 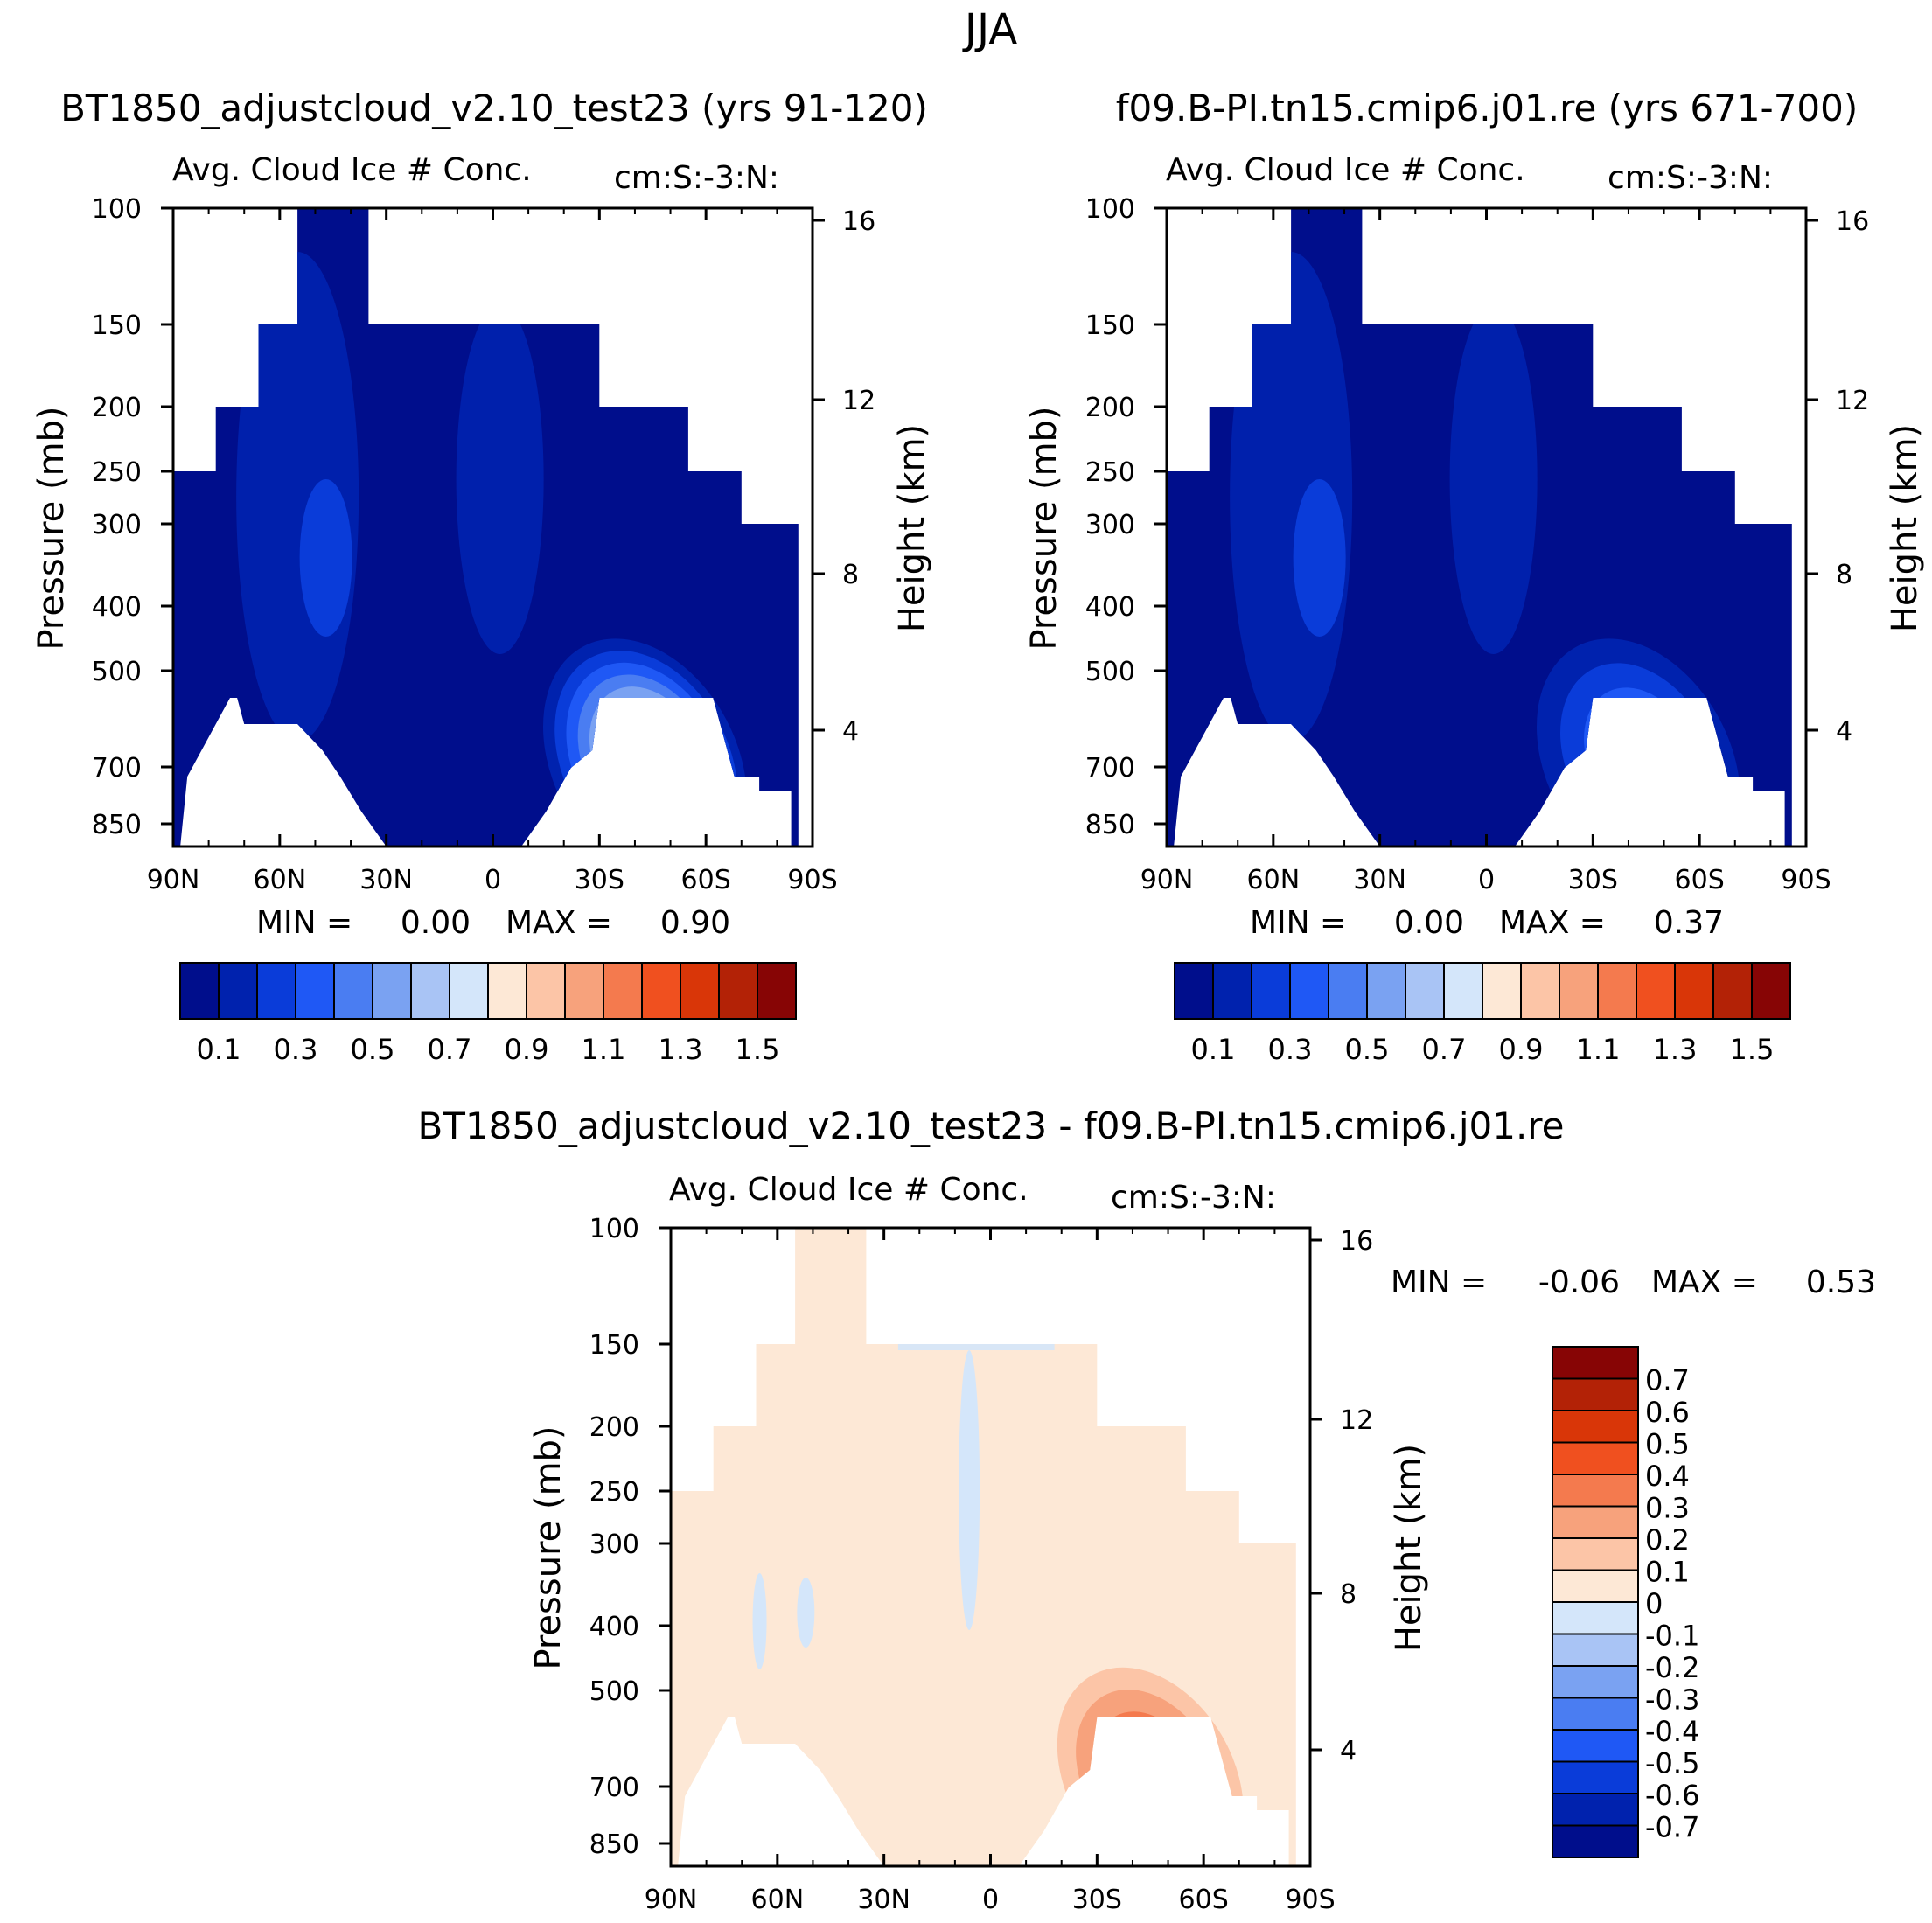 I want to click on y-right-tick-label: 4, so click(x=1348, y=1751).